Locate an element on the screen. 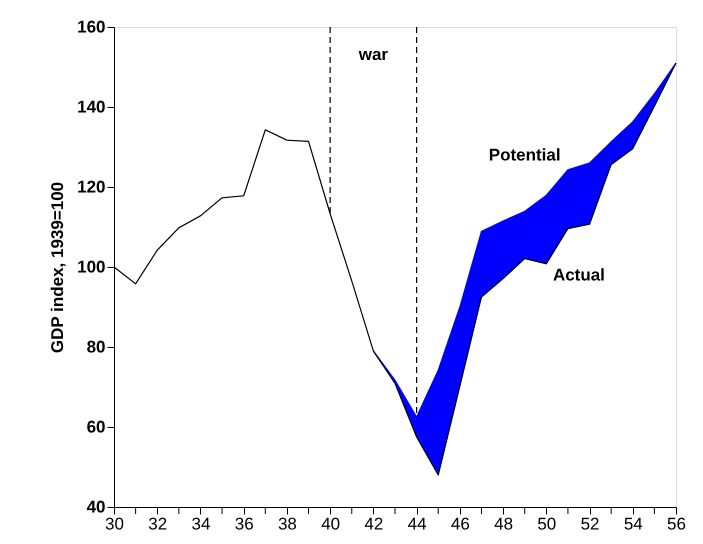  annotation: war is located at coordinates (373, 54).